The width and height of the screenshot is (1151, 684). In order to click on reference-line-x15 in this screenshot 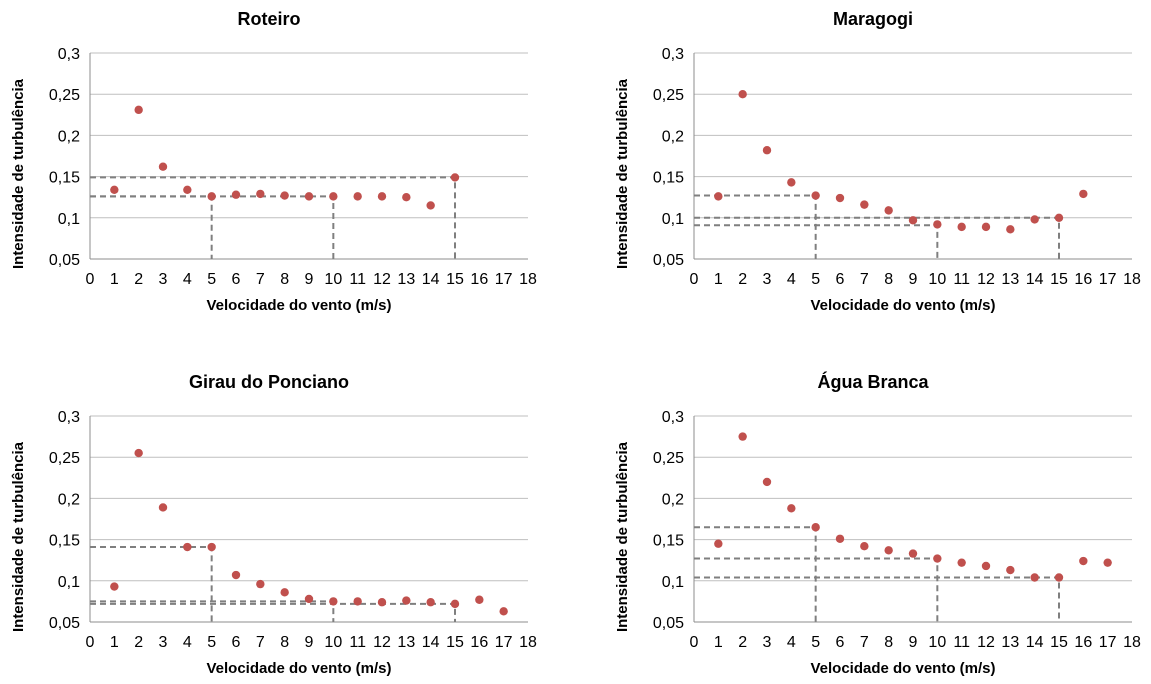, I will do `click(877, 599)`.